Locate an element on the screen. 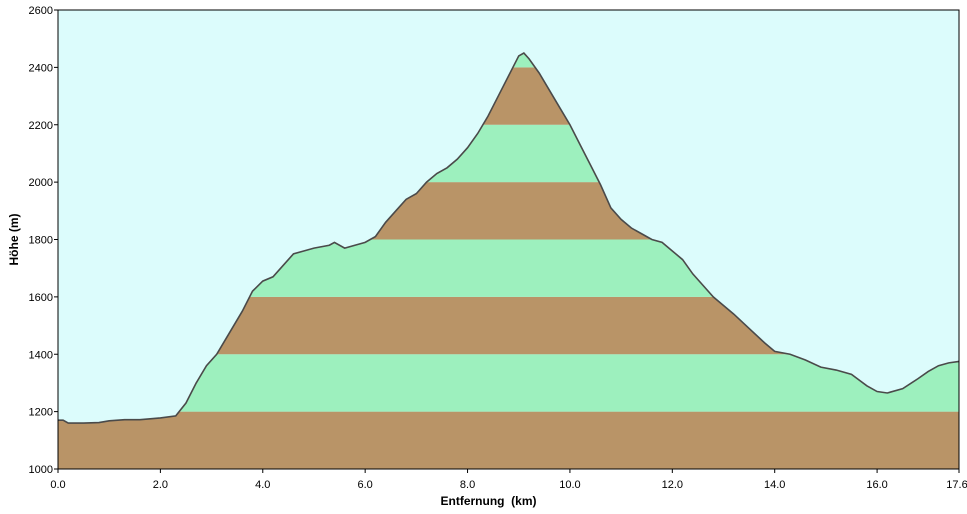 The width and height of the screenshot is (967, 514). y-tick-label: 1000 is located at coordinates (41, 470).